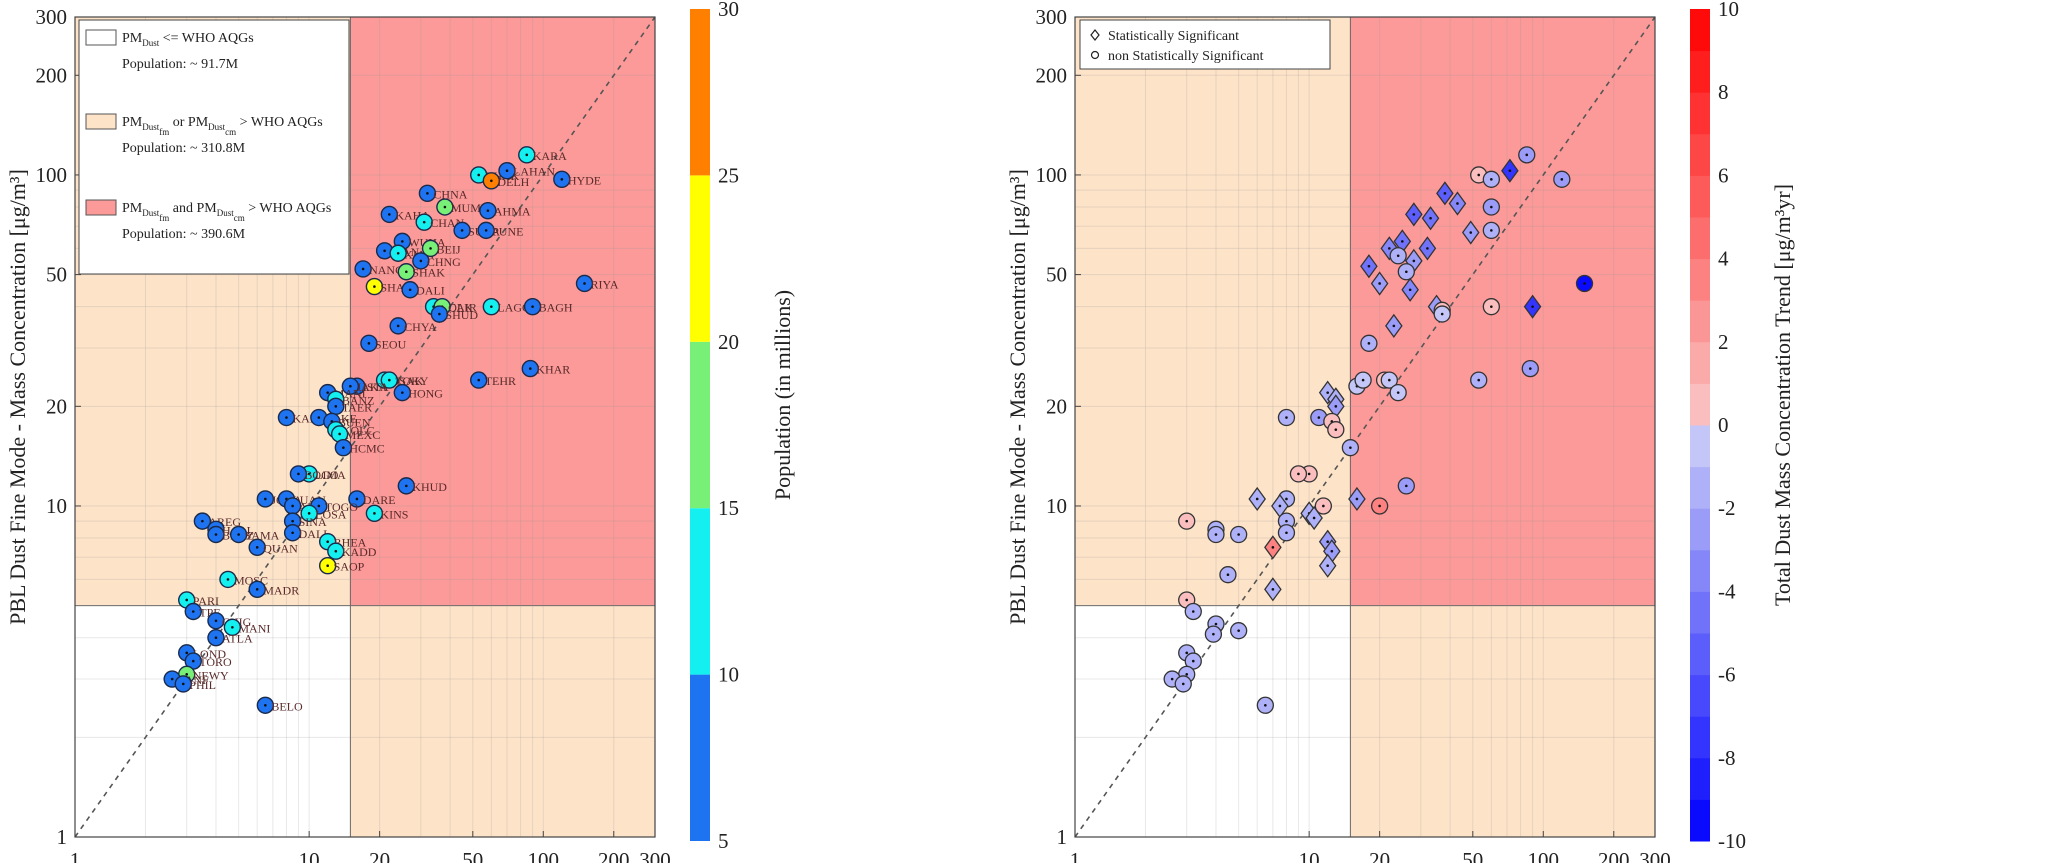  What do you see at coordinates (542, 155) in the screenshot?
I see `data-point: KARA` at bounding box center [542, 155].